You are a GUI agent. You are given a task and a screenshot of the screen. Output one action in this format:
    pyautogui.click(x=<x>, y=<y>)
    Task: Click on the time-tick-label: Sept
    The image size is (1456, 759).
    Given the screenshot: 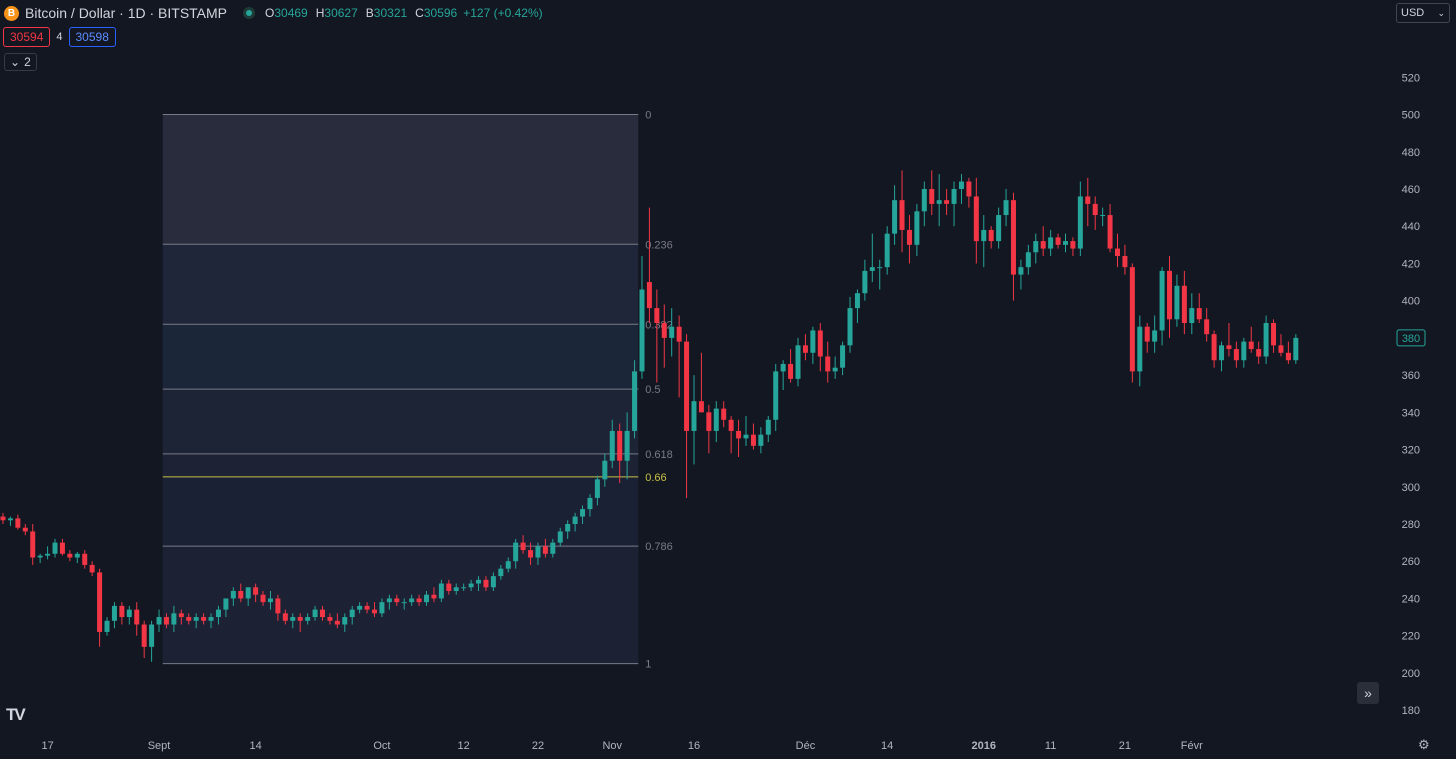 What is the action you would take?
    pyautogui.click(x=159, y=746)
    